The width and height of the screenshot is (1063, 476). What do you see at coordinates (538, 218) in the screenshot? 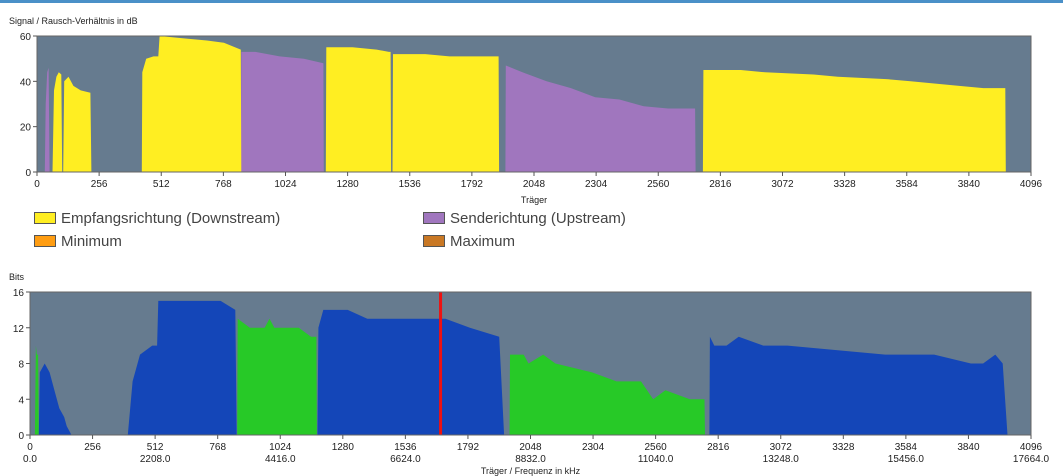
I see `legend-label-upstream: Senderichtung (Upstream)` at bounding box center [538, 218].